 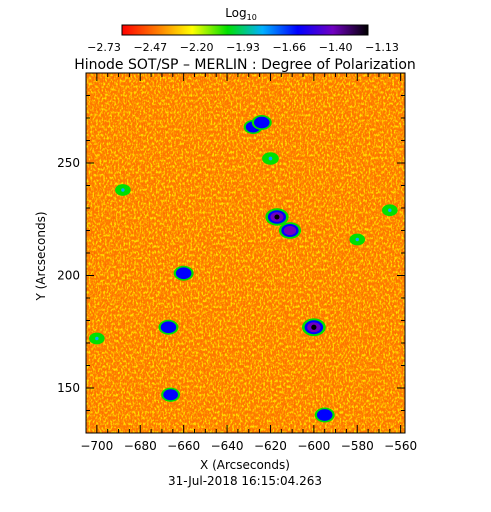 I want to click on colorbar-tick-label: −2.73, so click(x=104, y=47).